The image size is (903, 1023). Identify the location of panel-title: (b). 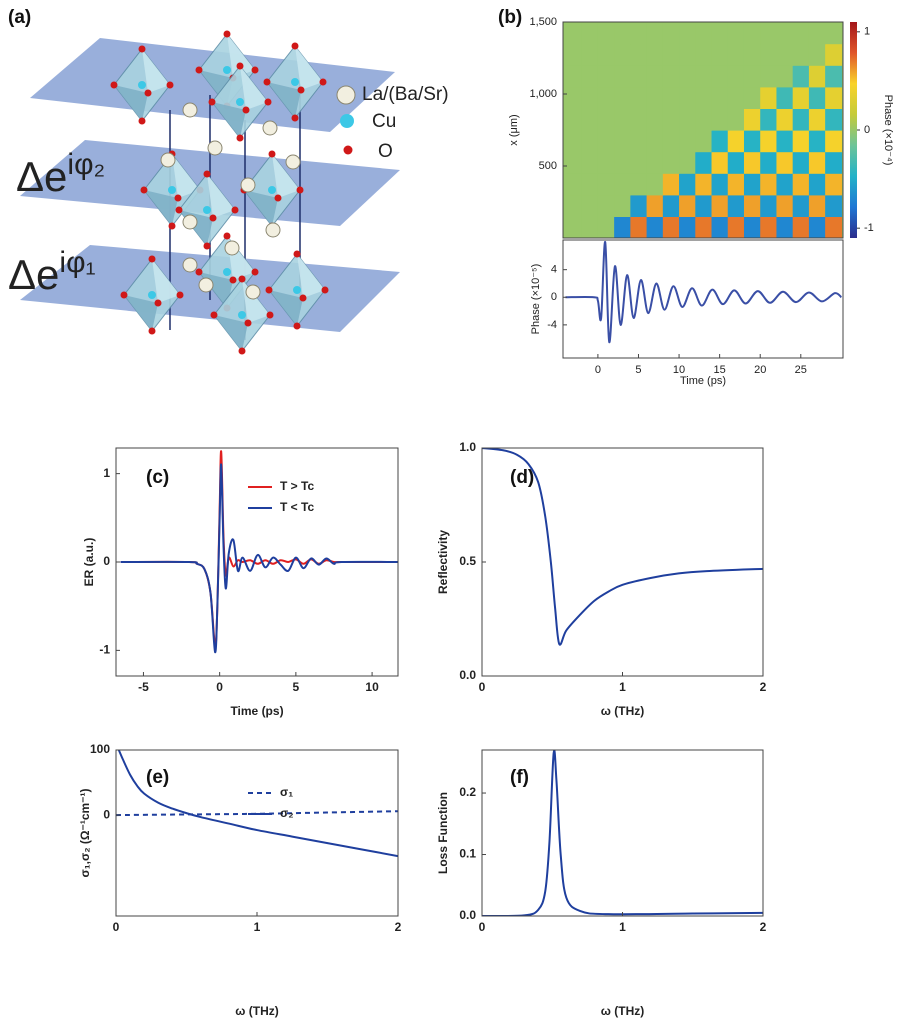
(510, 17).